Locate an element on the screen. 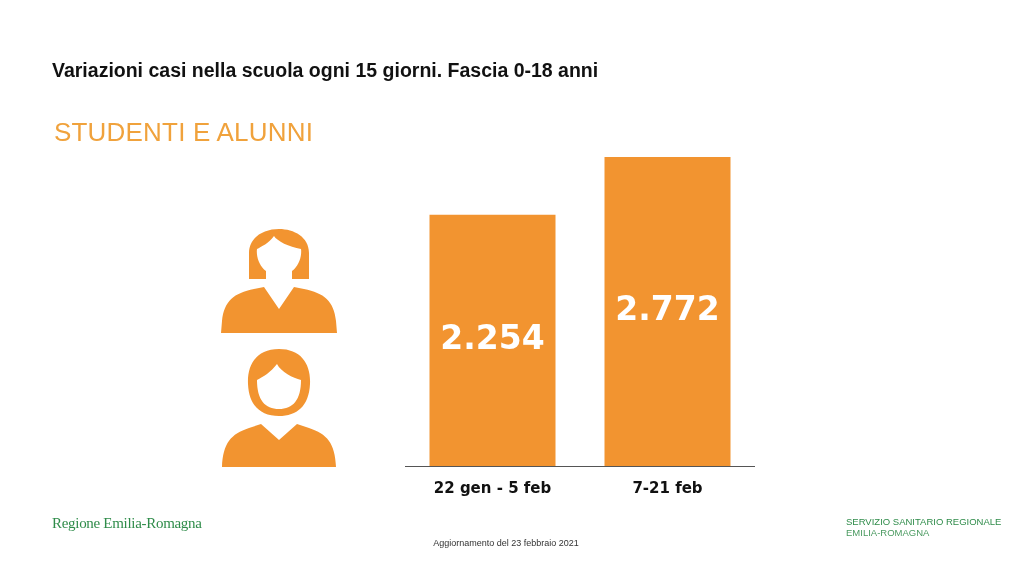 The image size is (1024, 575). text: EMILIA-ROMAGNA is located at coordinates (888, 532).